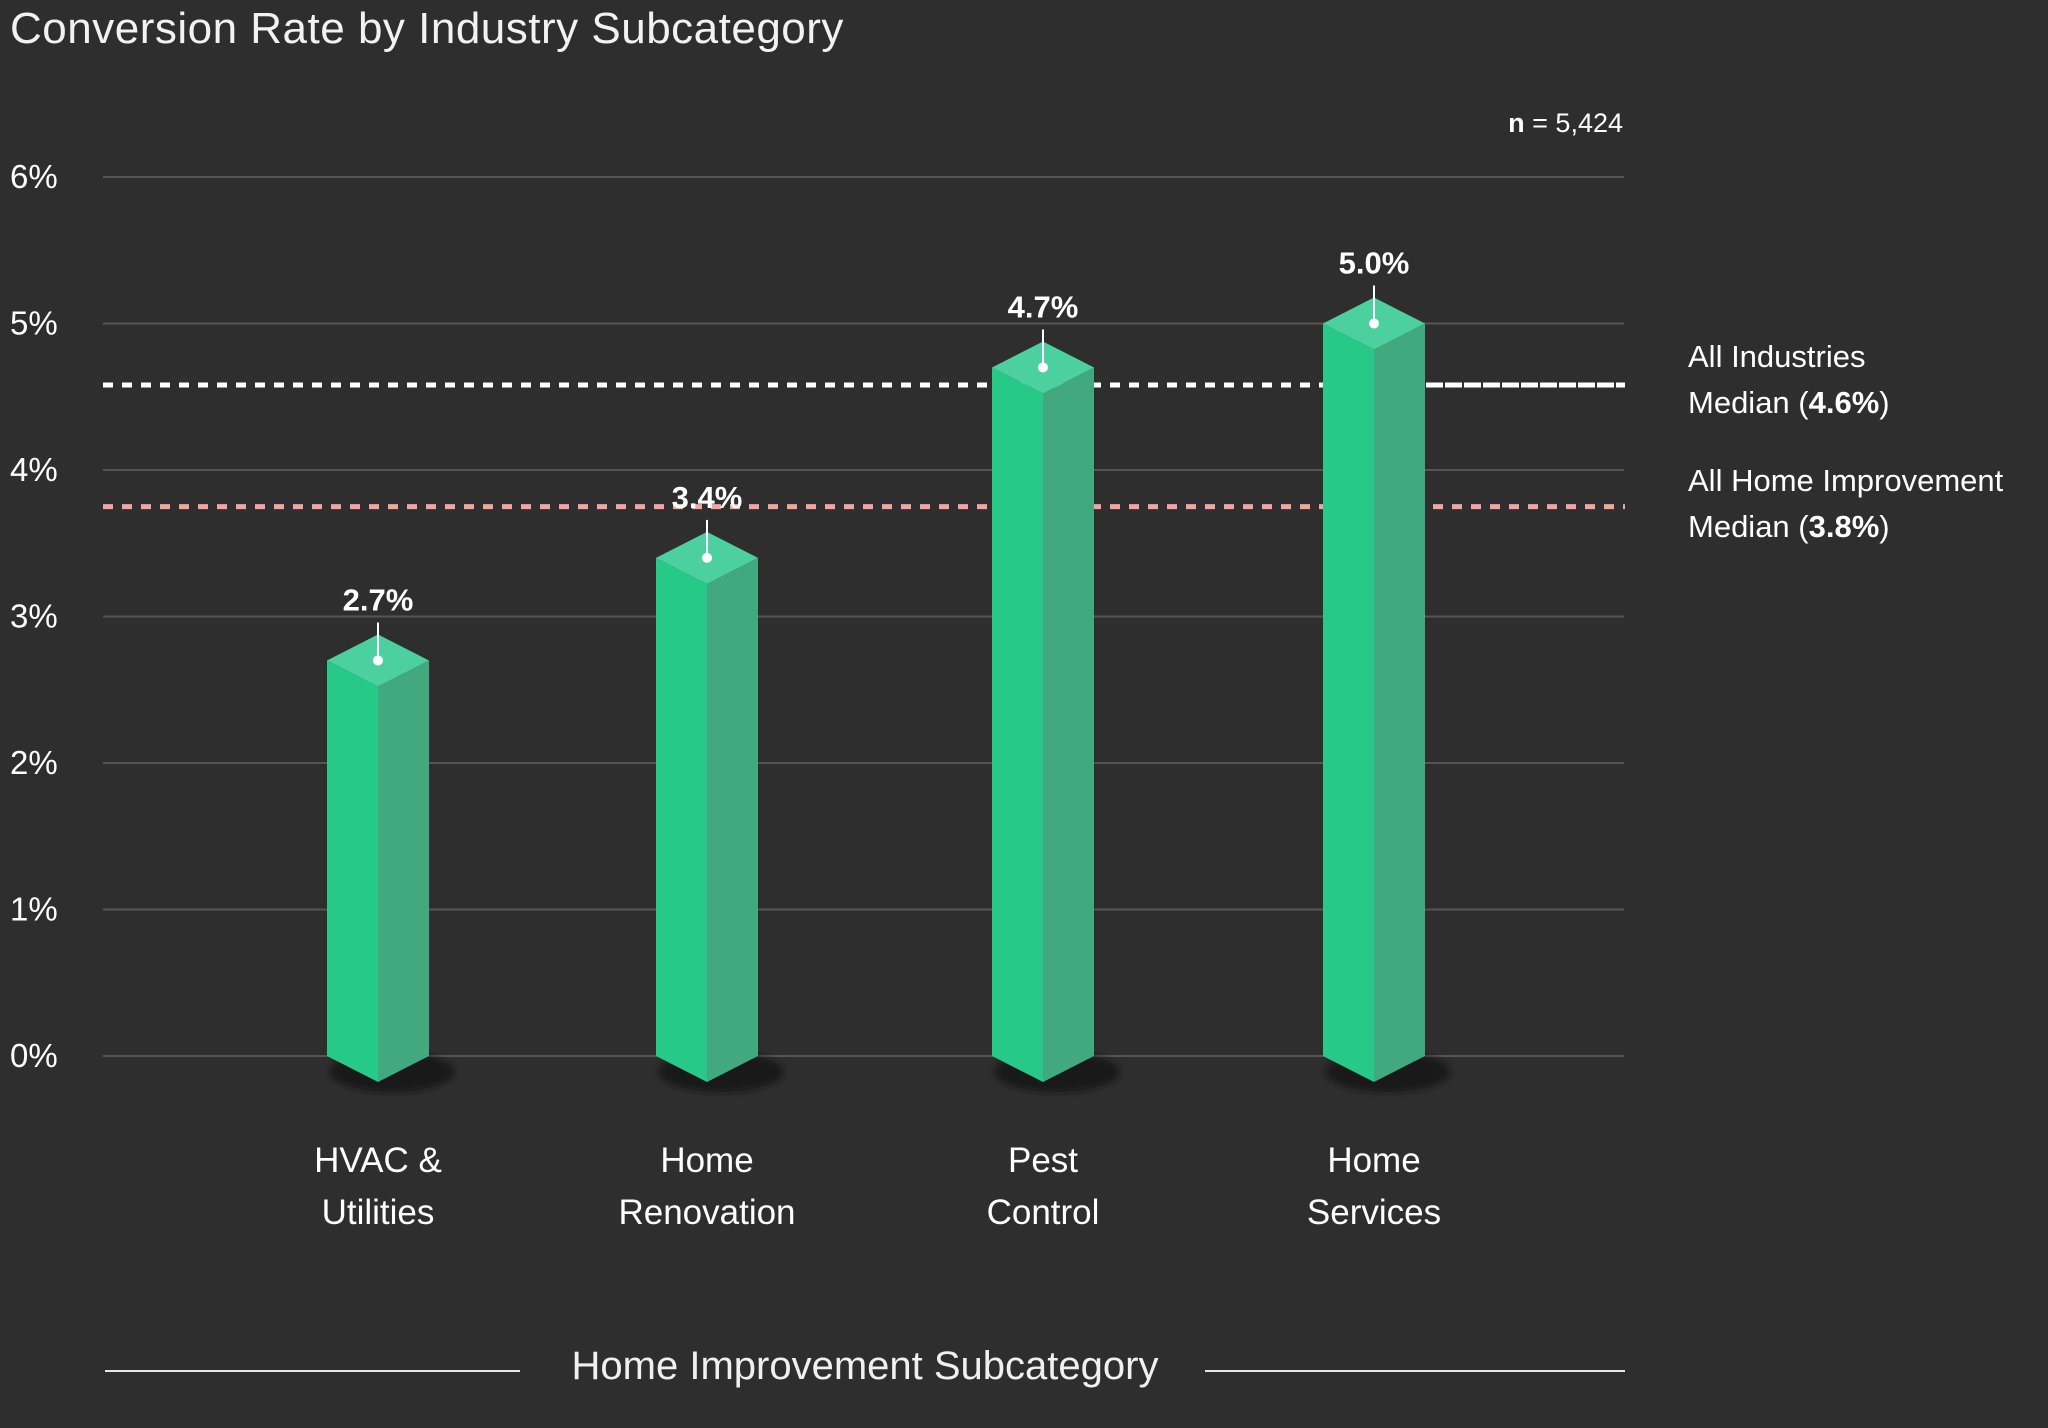 Image resolution: width=2048 pixels, height=1428 pixels. Describe the element at coordinates (706, 1212) in the screenshot. I see `x-category-label-line: Renovation` at that location.